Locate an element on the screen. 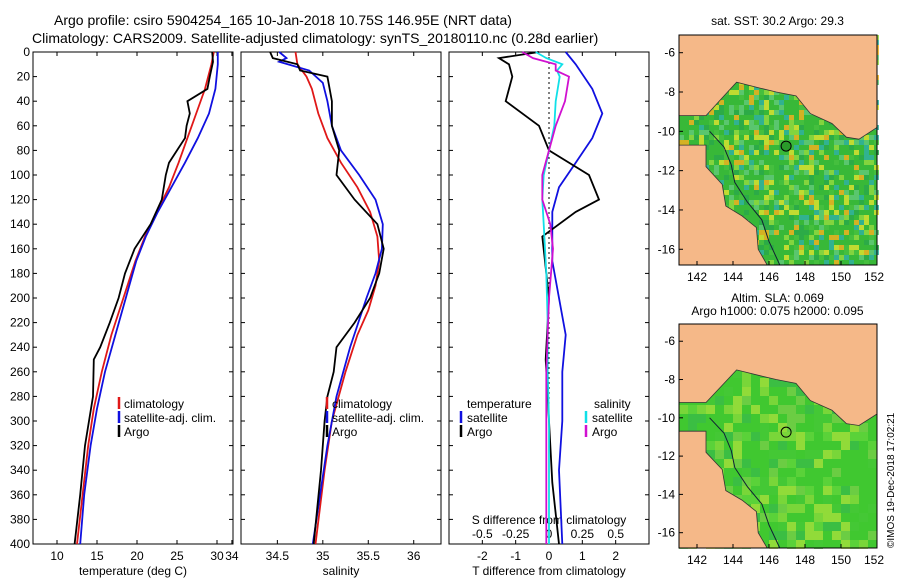 The image size is (900, 580). map-y-tick-label: -10 is located at coordinates (667, 131).